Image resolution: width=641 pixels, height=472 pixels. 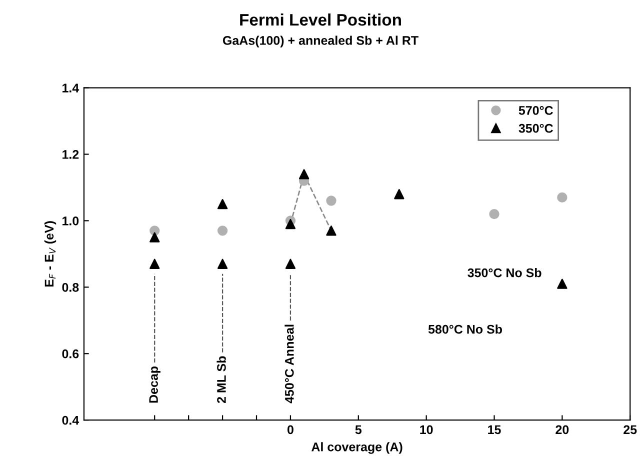 What do you see at coordinates (465, 329) in the screenshot?
I see `annotation: 580°C No Sb` at bounding box center [465, 329].